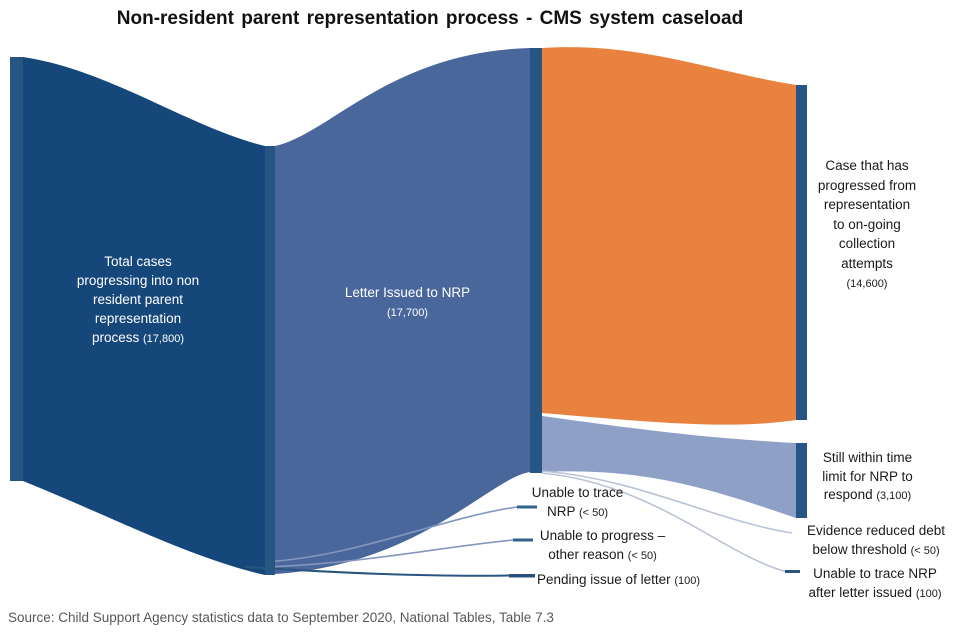 This screenshot has height=640, width=960. Describe the element at coordinates (536, 260) in the screenshot. I see `node-outcome-split` at that location.